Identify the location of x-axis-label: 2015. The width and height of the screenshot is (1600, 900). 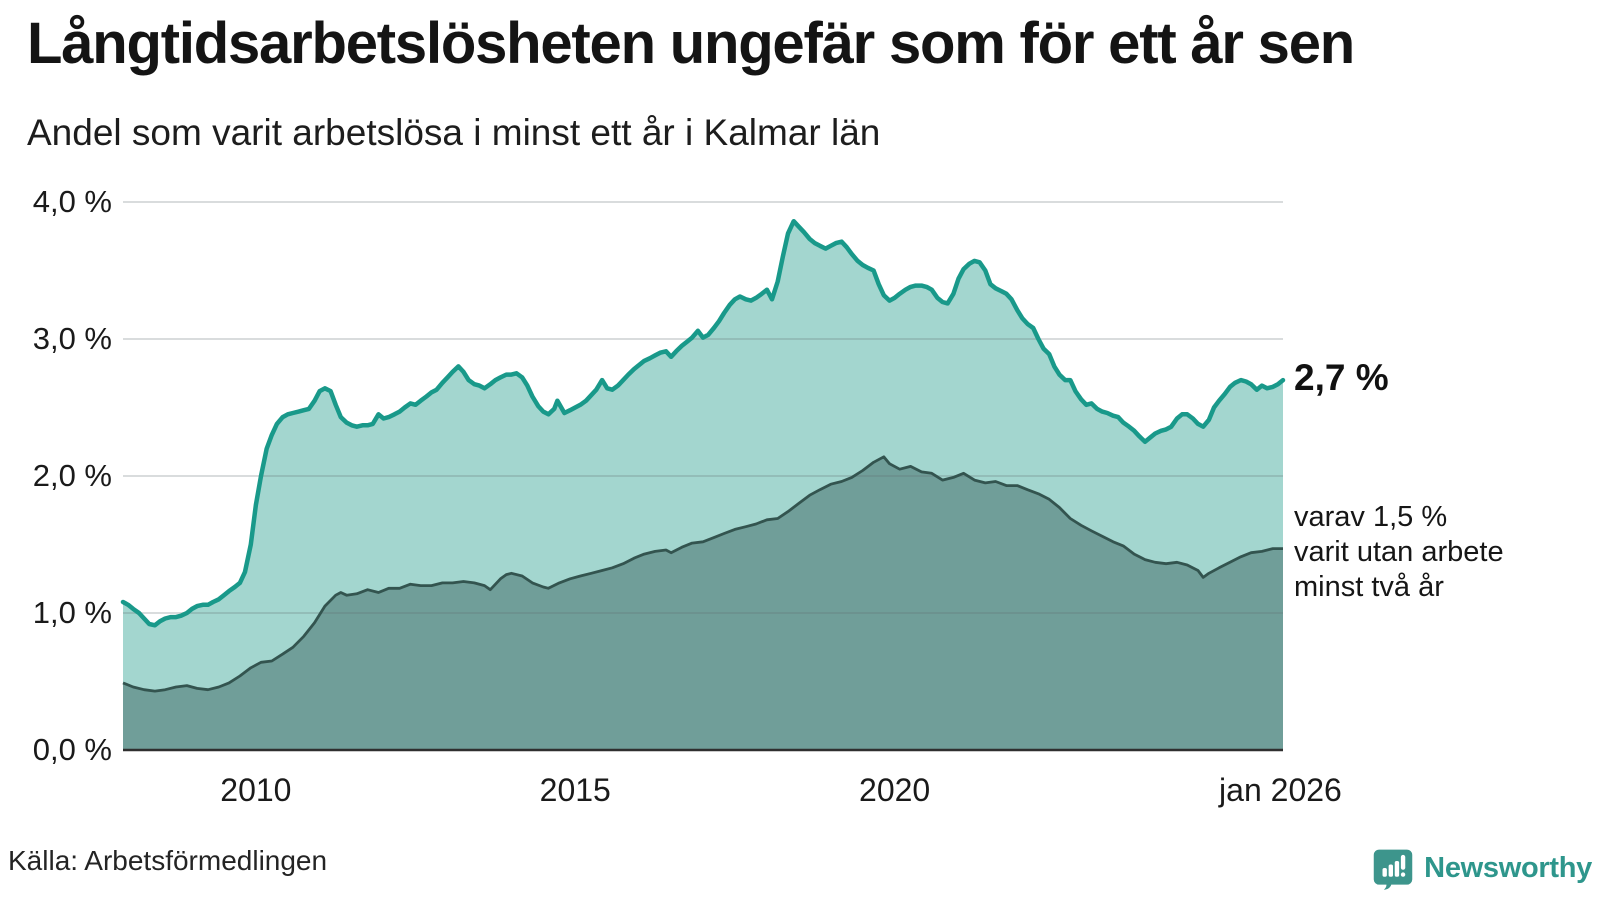
(575, 790).